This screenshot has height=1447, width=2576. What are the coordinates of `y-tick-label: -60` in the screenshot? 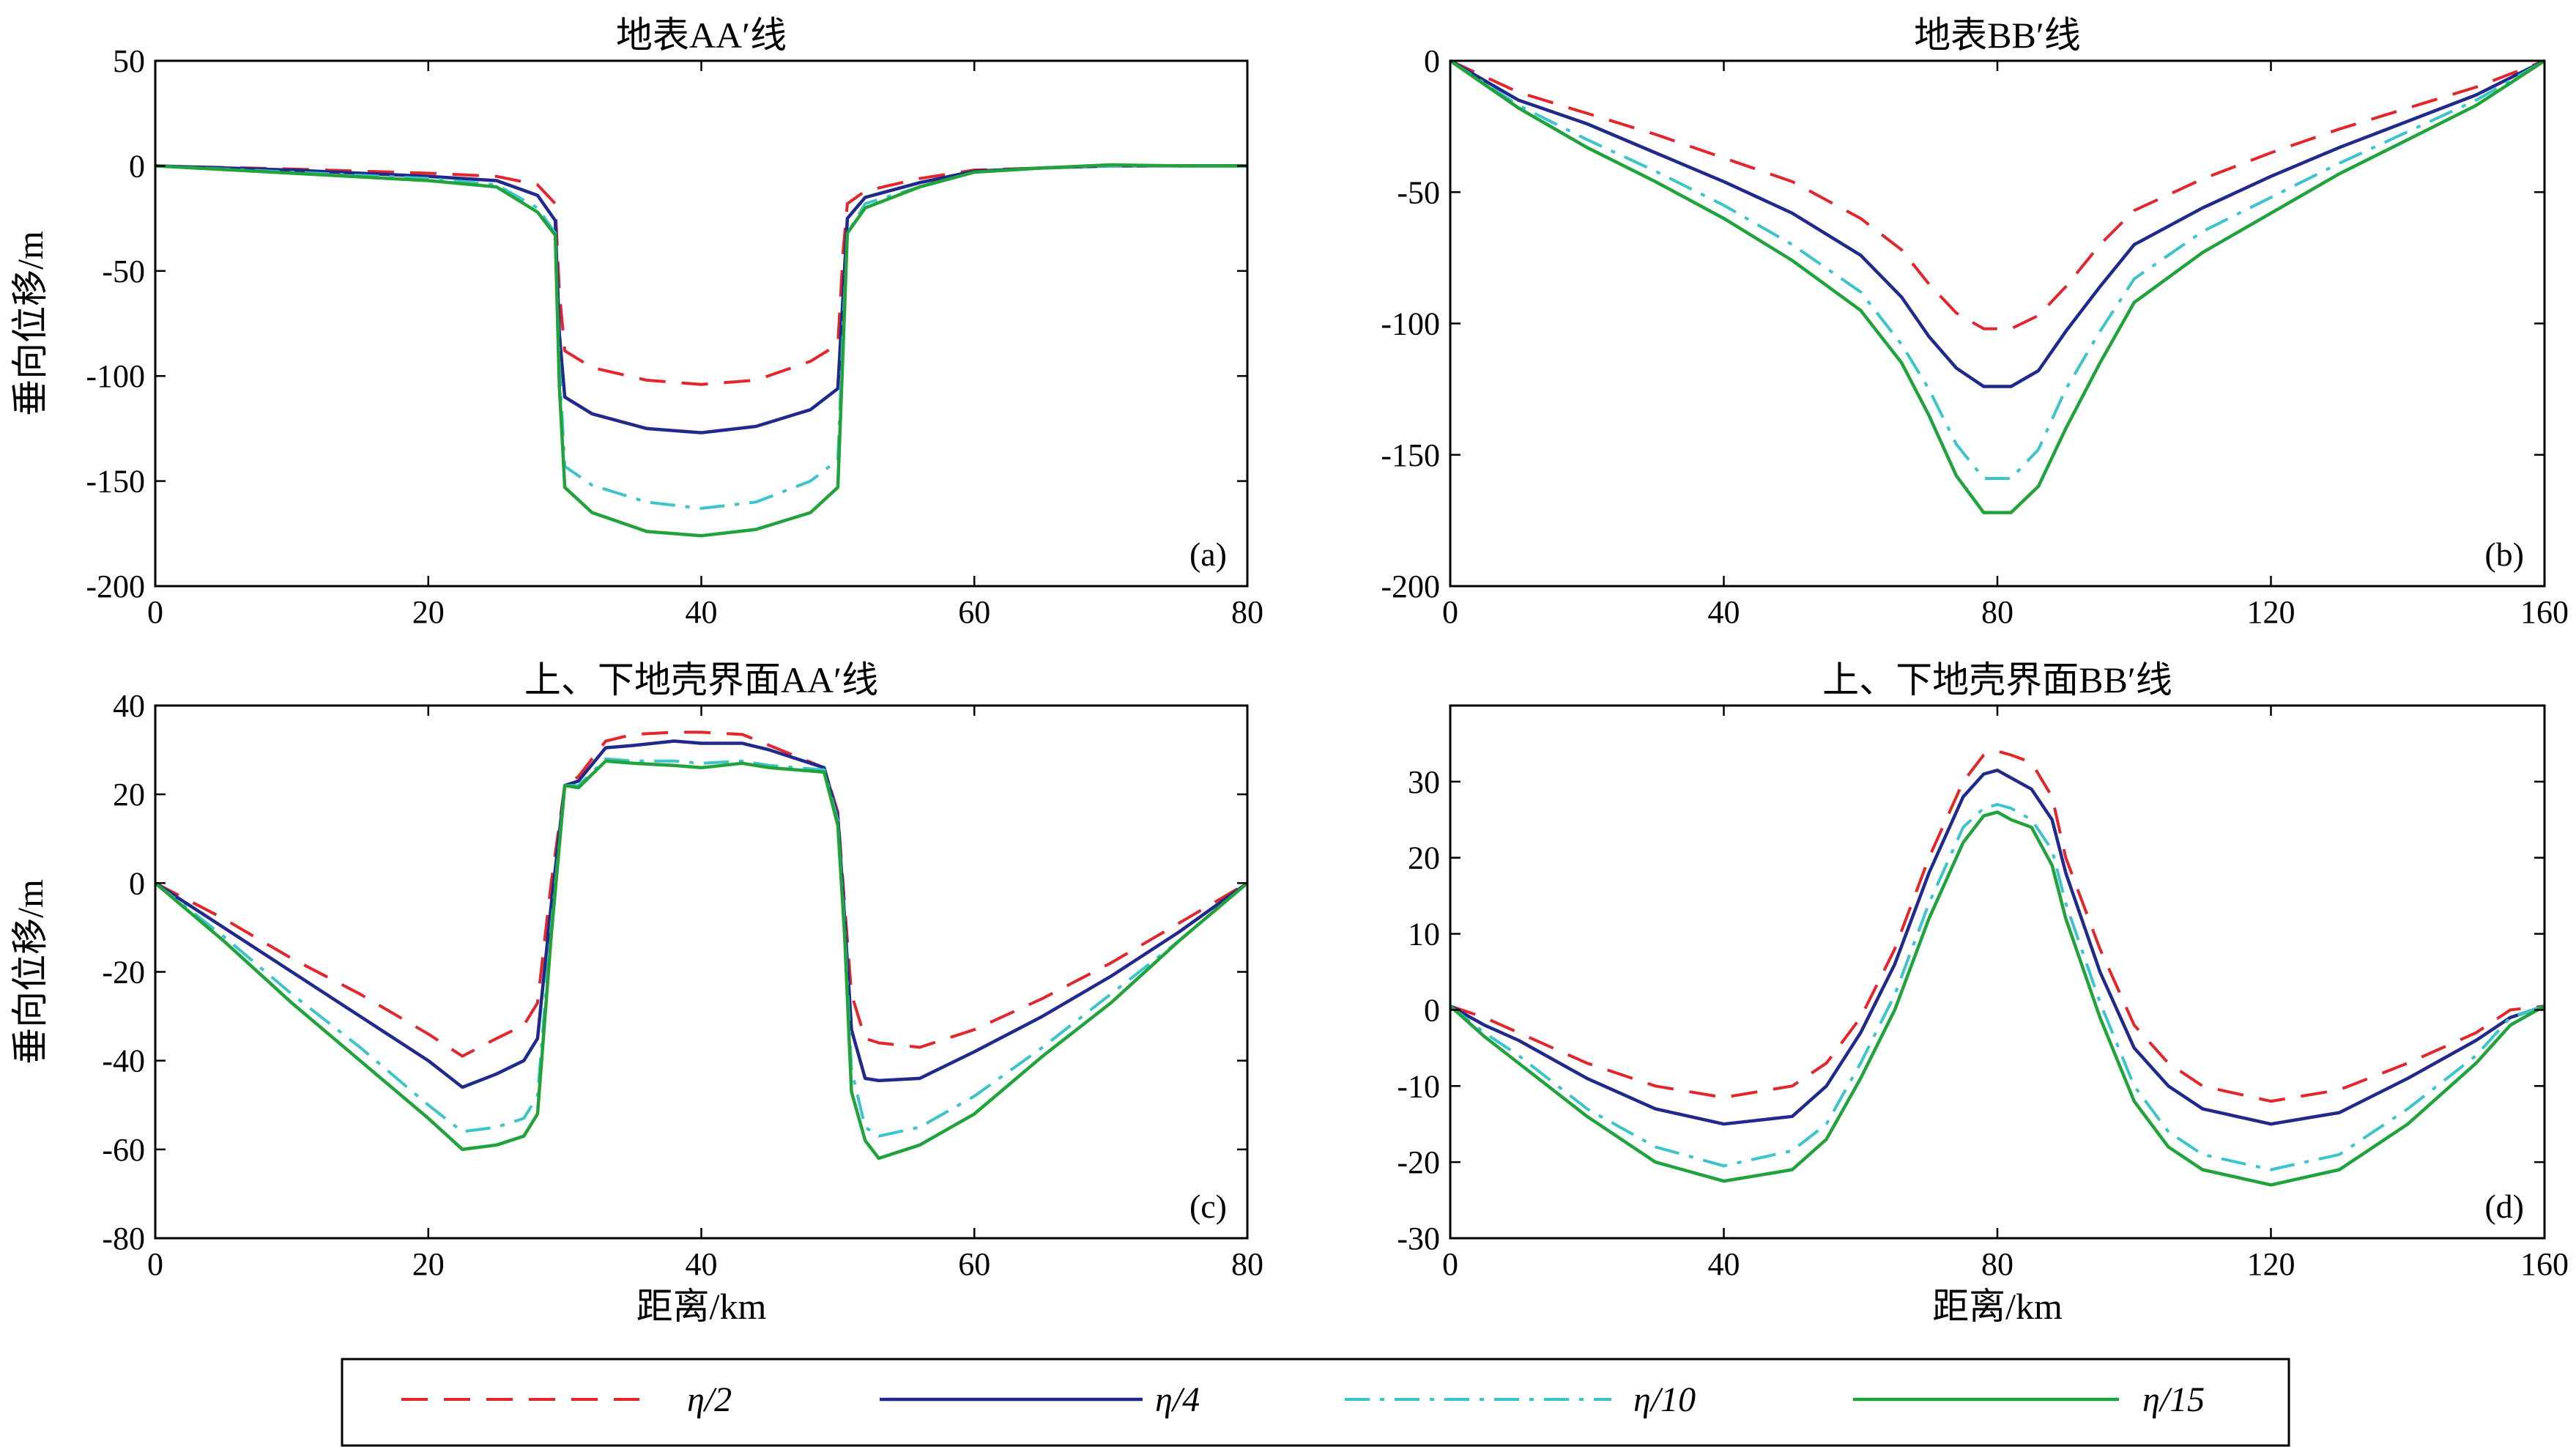 It's located at (123, 1150).